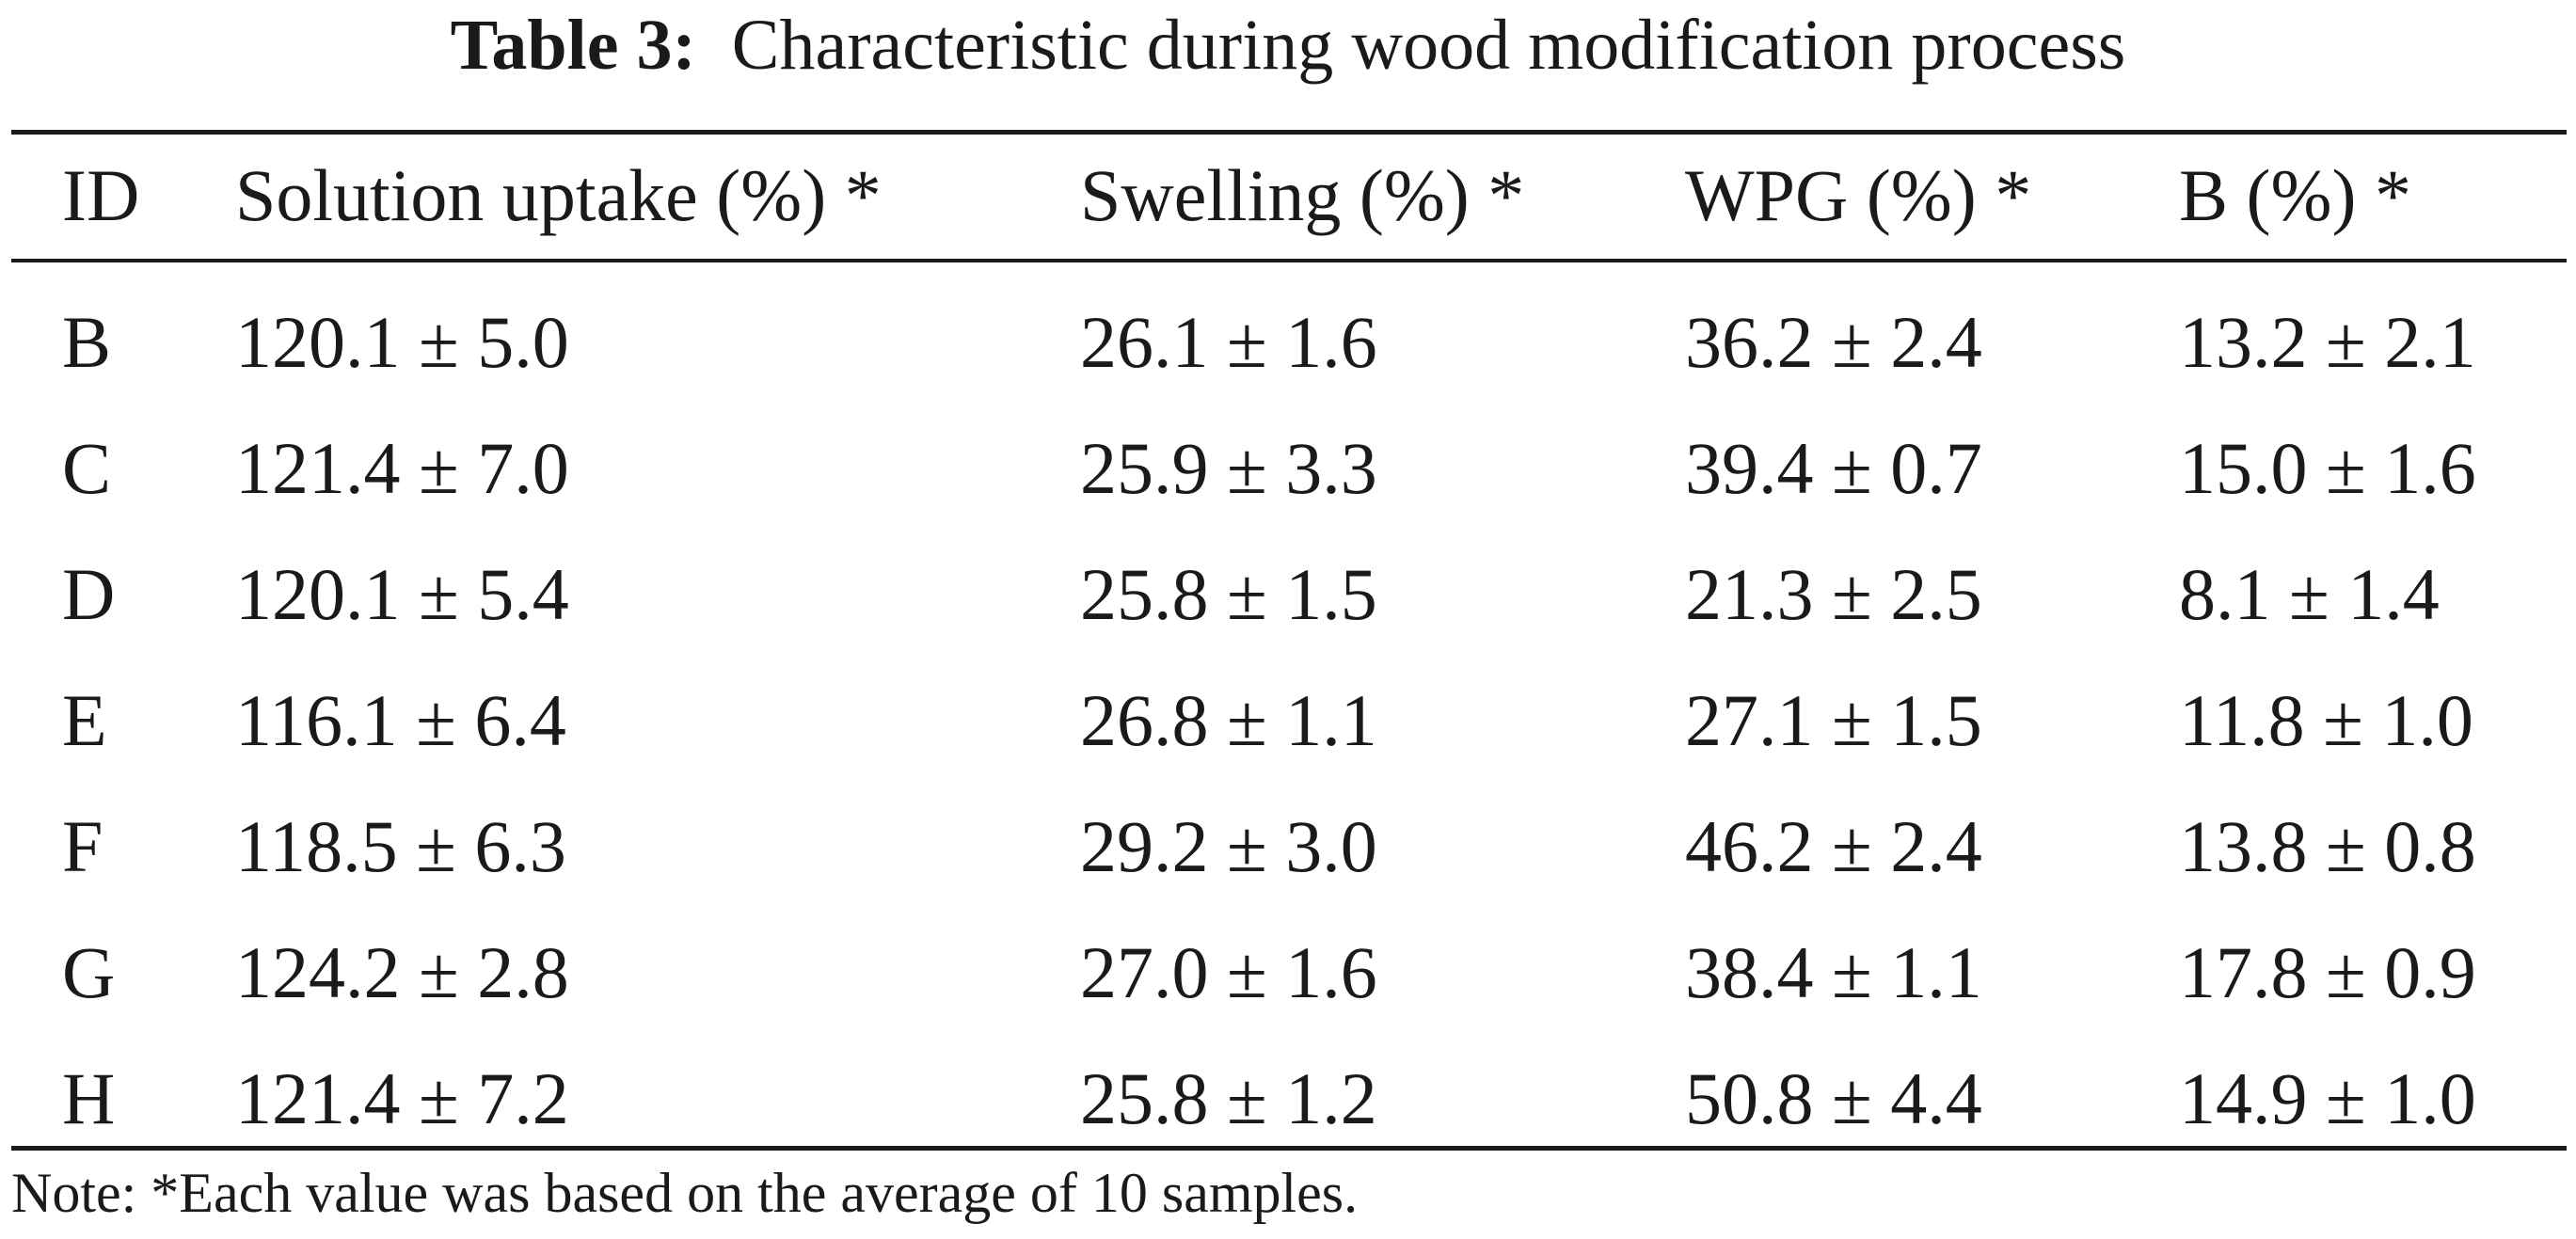  What do you see at coordinates (1858, 195) in the screenshot?
I see `header-wpg: WPG (%) *` at bounding box center [1858, 195].